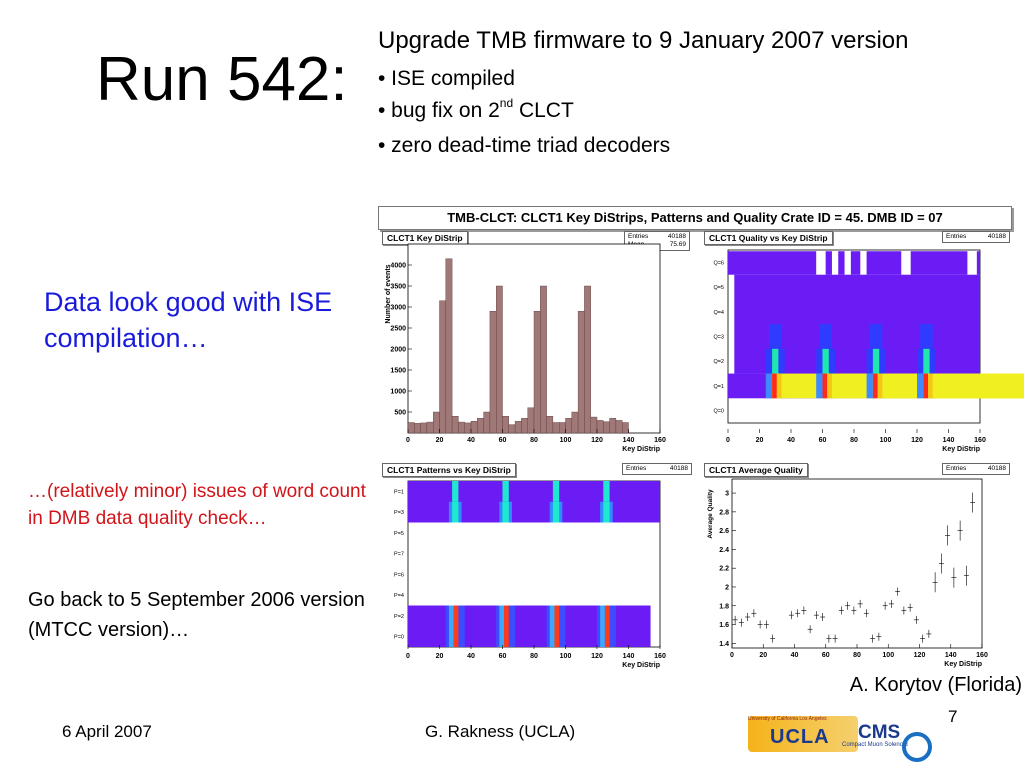 The image size is (1024, 768). Describe the element at coordinates (446, 78) in the screenshot. I see `bullet-ise-compiled: • ISE compiled` at that location.